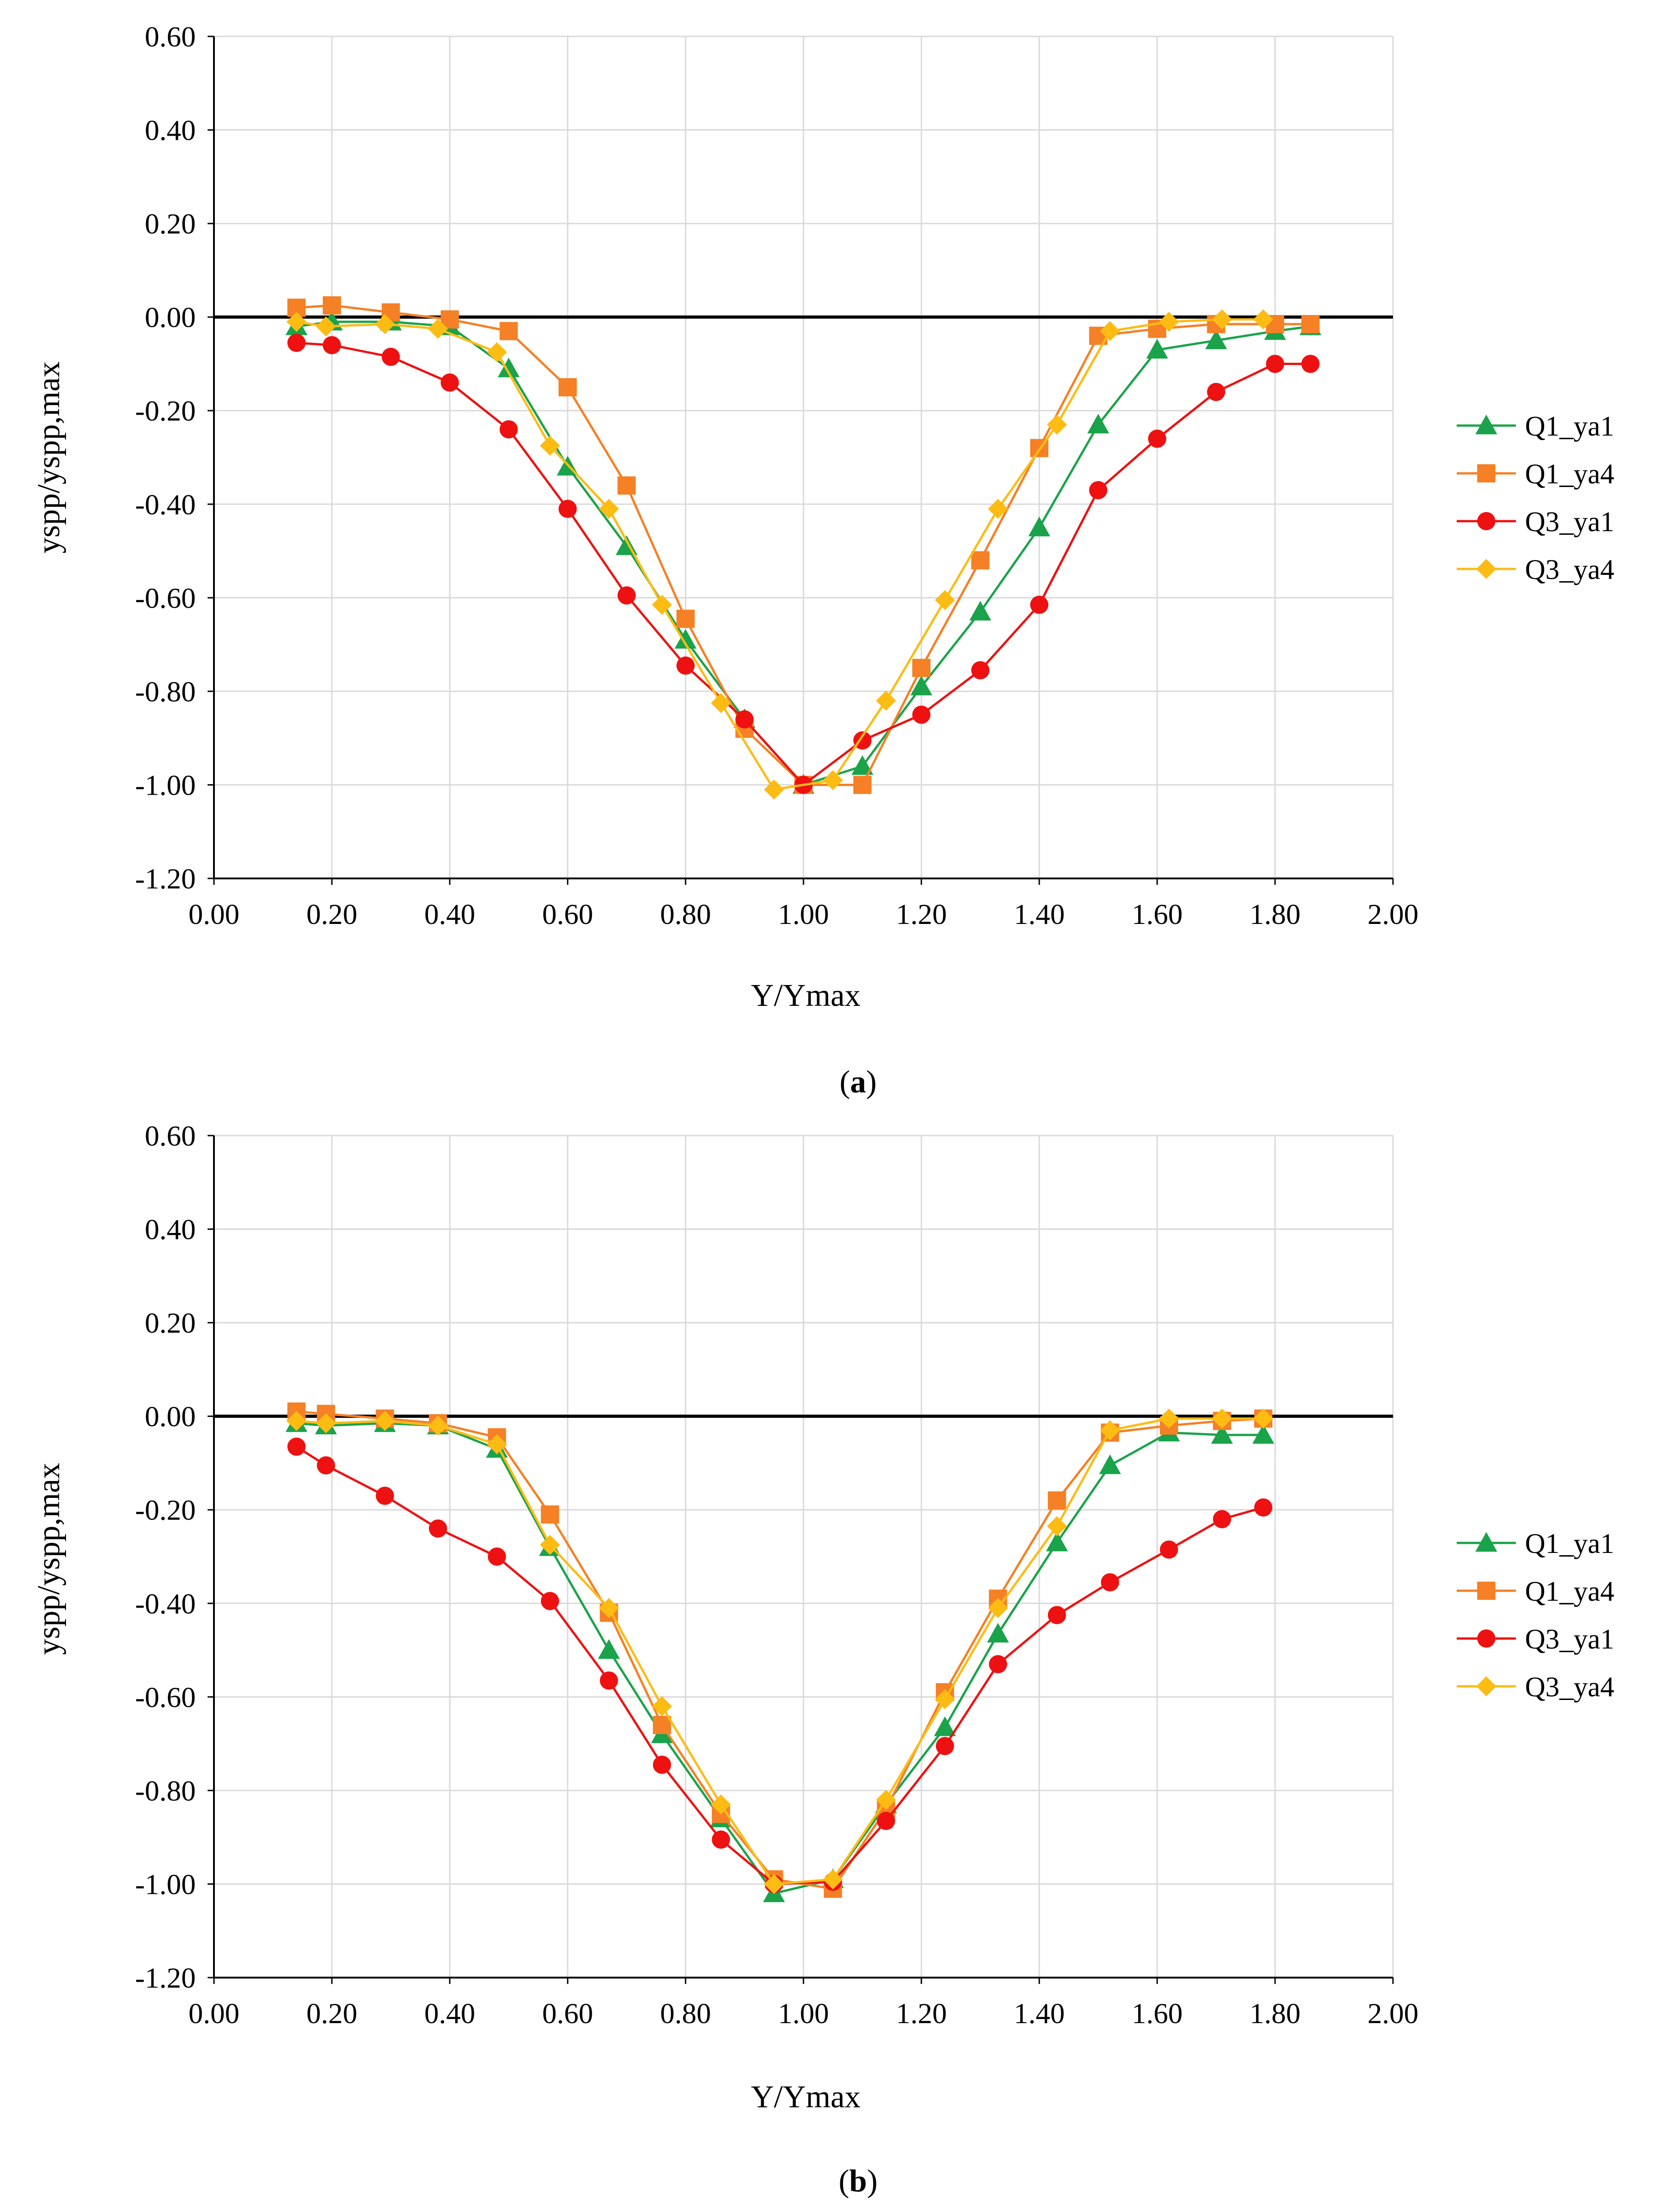 This screenshot has height=2212, width=1657. I want to click on x-tick-label: 1.20, so click(921, 914).